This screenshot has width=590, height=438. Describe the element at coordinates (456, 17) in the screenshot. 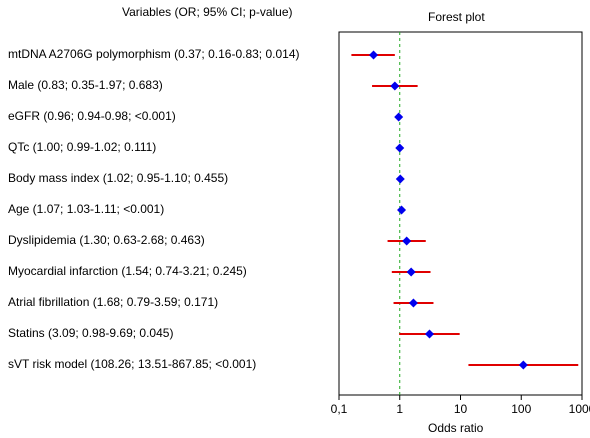

I see `plot-title: Forest plot` at that location.